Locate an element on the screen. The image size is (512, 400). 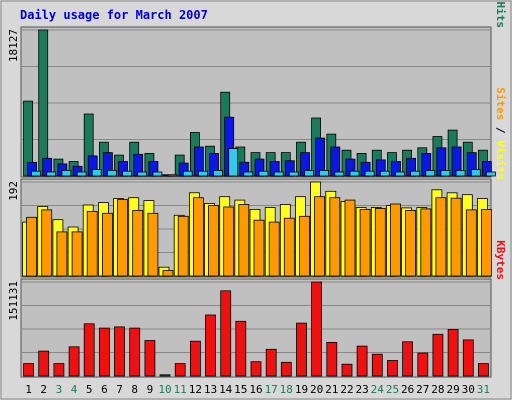
legend-entry: KBytes is located at coordinates (500, 260).